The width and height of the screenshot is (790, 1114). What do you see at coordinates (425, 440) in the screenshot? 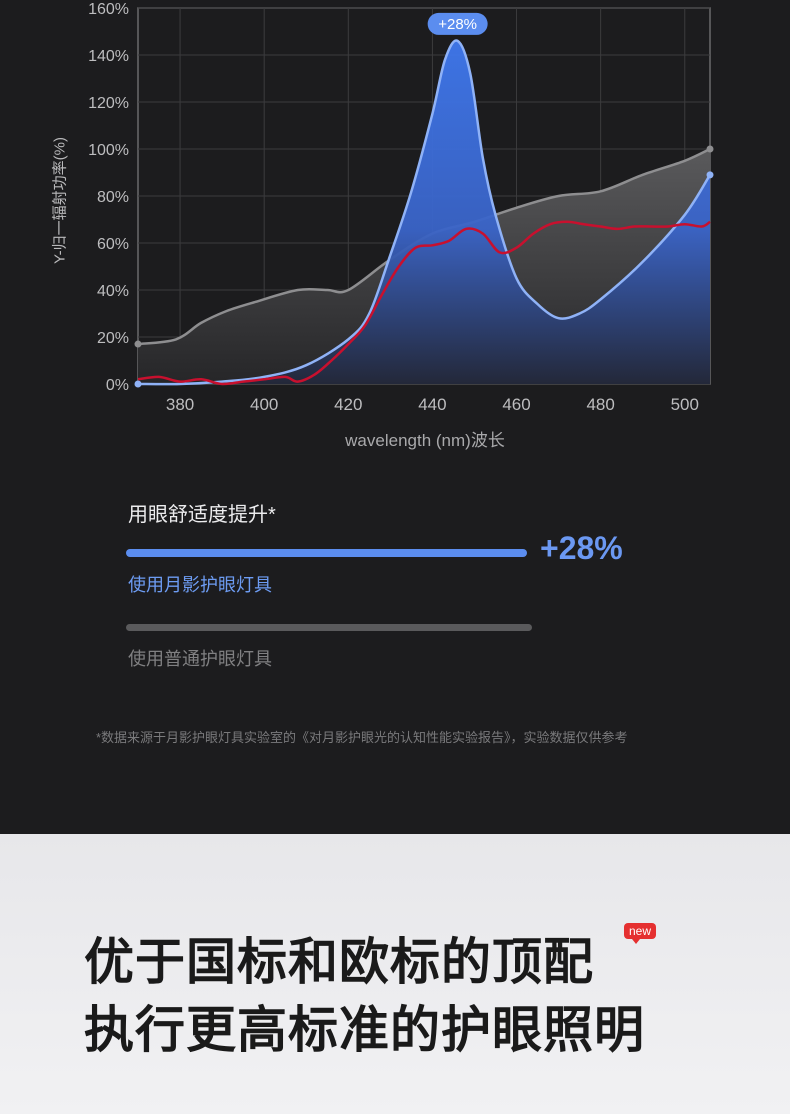
I see `x-axis-label: wavelength (nm)波长` at bounding box center [425, 440].